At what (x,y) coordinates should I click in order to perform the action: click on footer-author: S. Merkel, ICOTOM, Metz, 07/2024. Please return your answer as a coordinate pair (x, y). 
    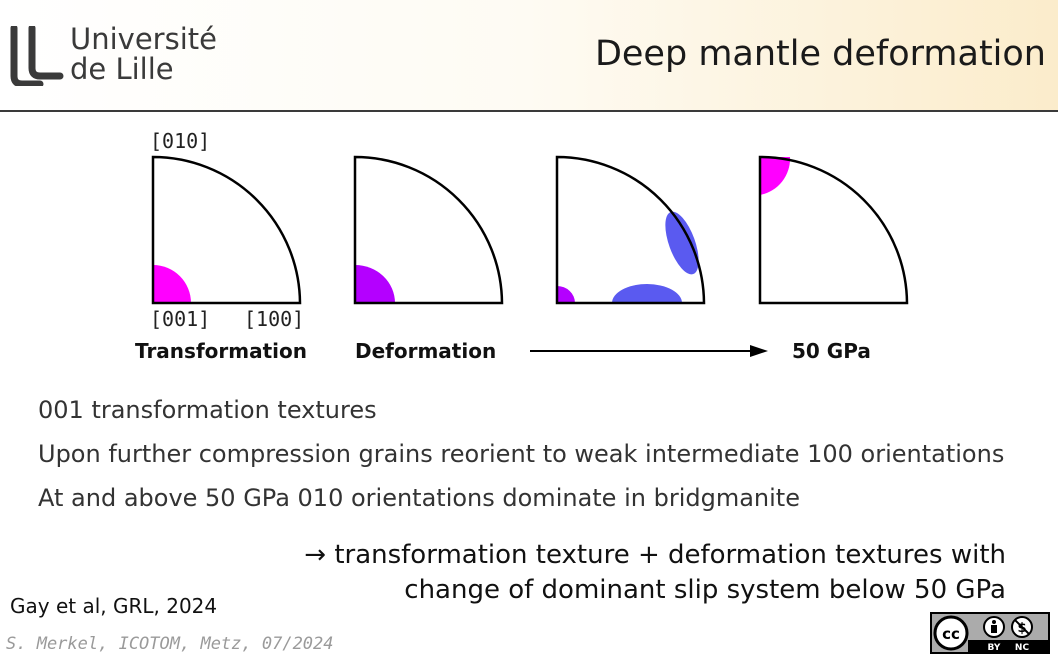
    Looking at the image, I should click on (170, 644).